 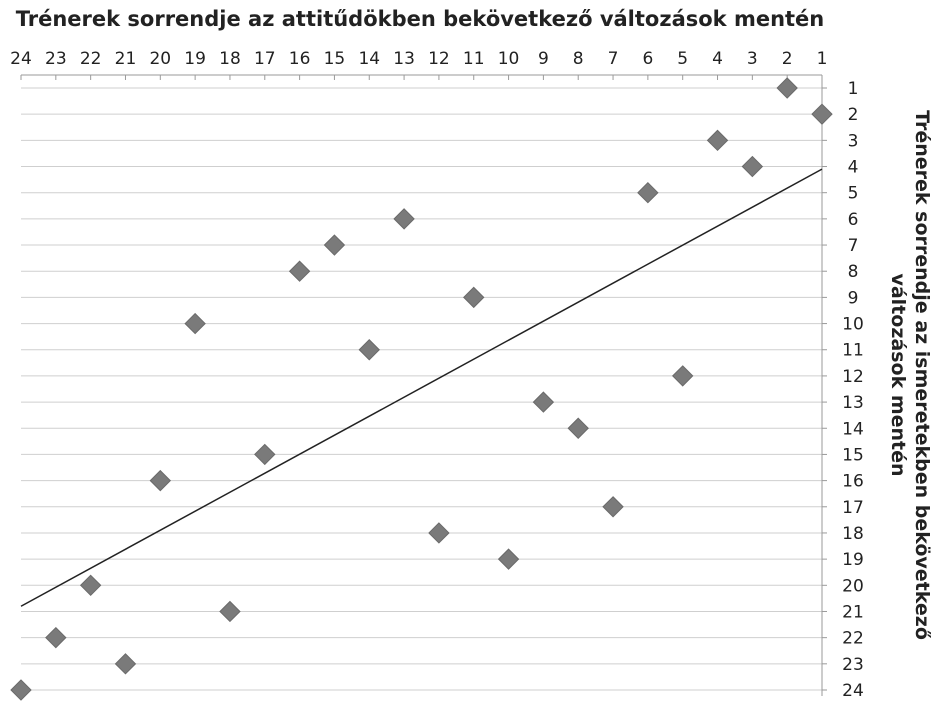 I want to click on y-tick-label: 10, so click(x=853, y=325).